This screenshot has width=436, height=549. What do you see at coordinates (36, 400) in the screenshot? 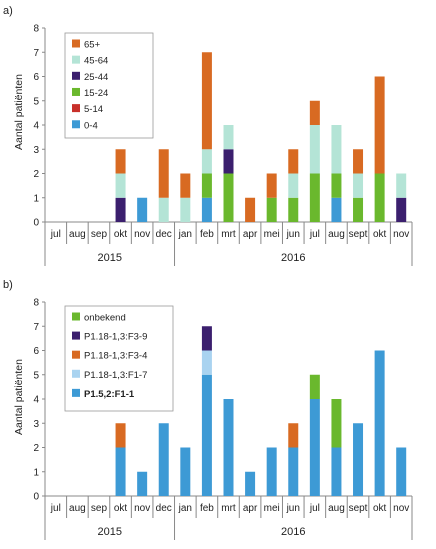
I see `y-tick-label: 4` at bounding box center [36, 400].